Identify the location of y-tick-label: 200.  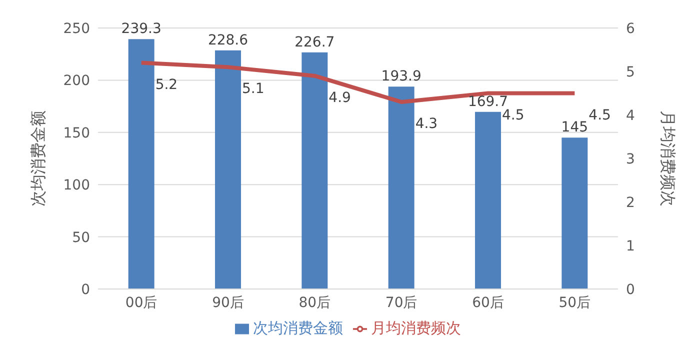
(76, 81).